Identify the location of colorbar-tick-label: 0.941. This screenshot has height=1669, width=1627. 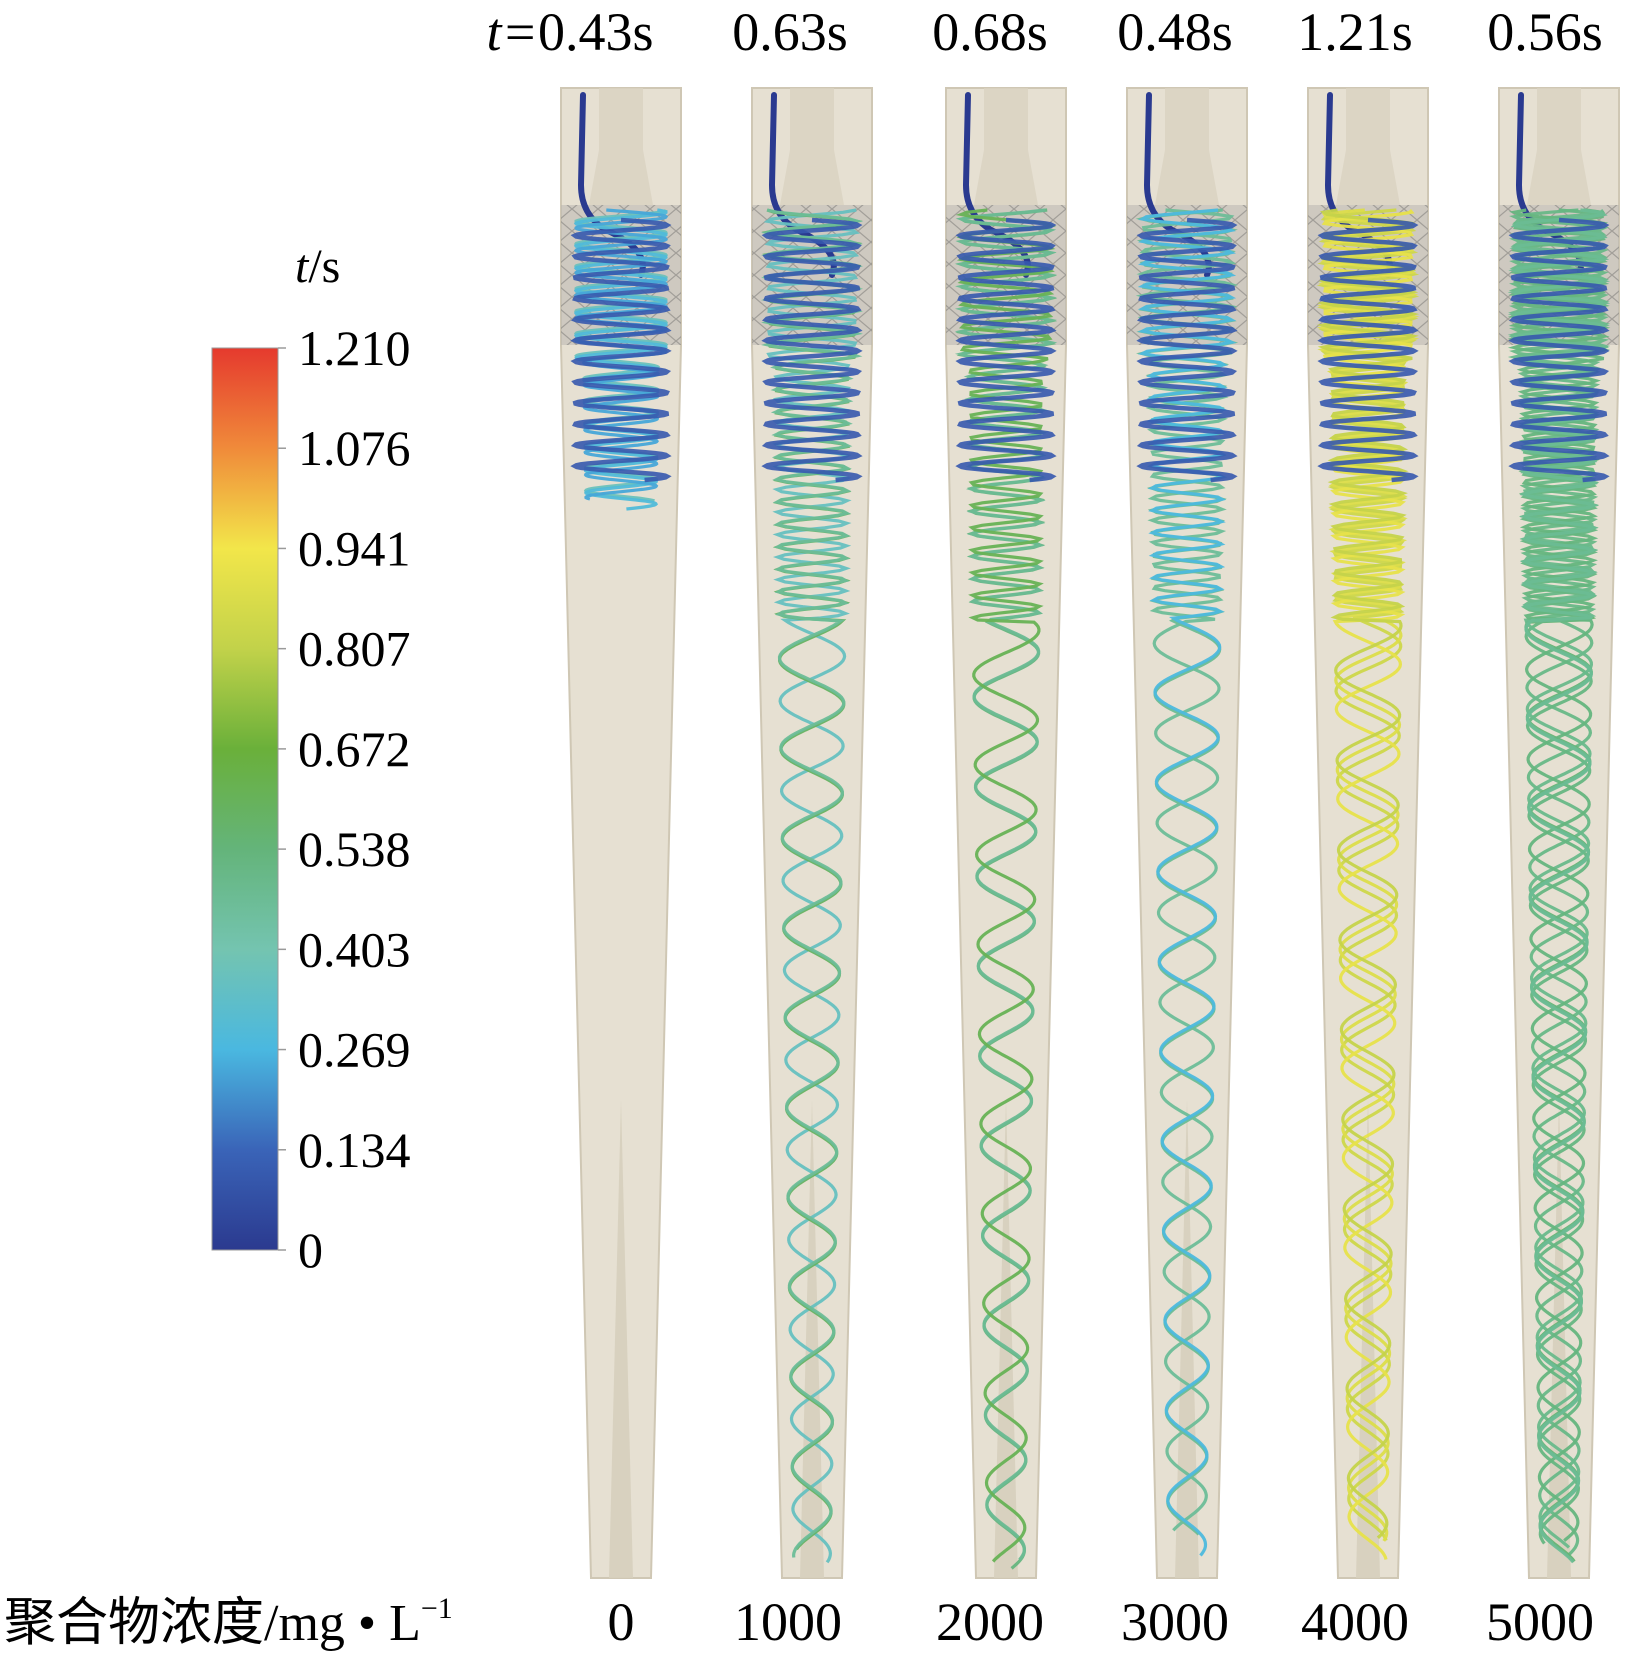
(354, 548).